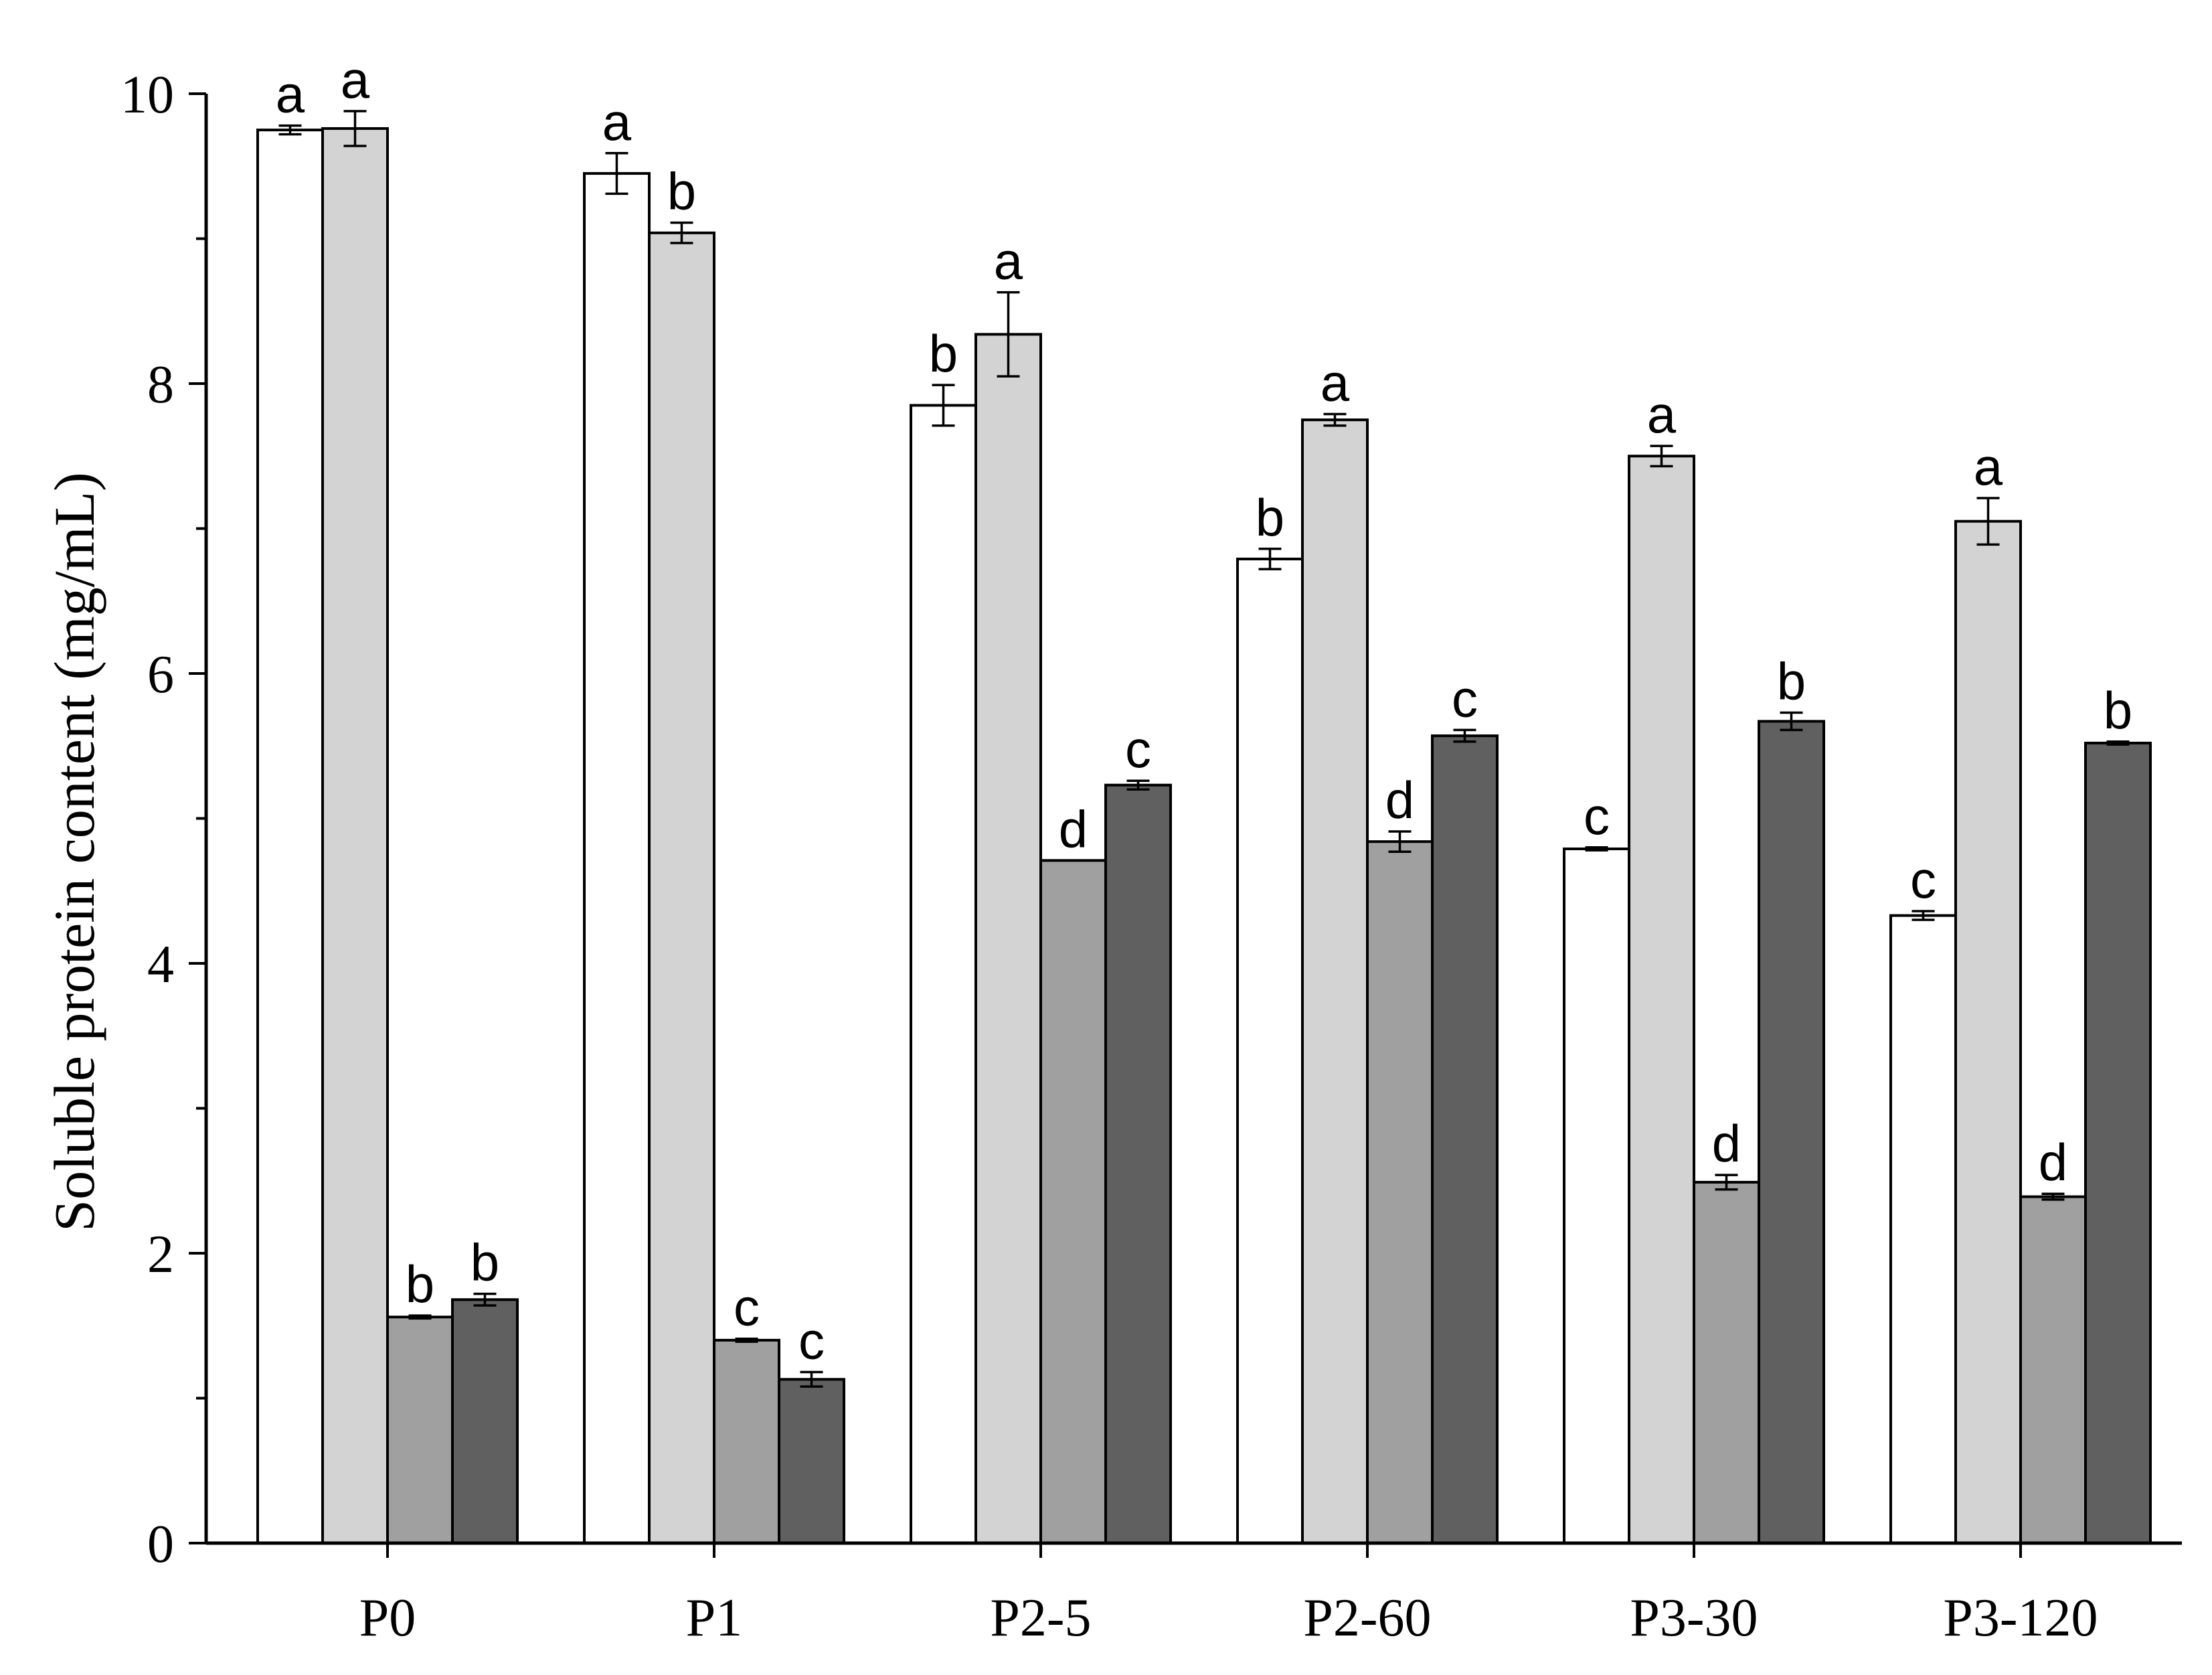 The width and height of the screenshot is (2212, 1675). Describe the element at coordinates (1923, 879) in the screenshot. I see `sig-label-p3-120-series-1: c` at that location.